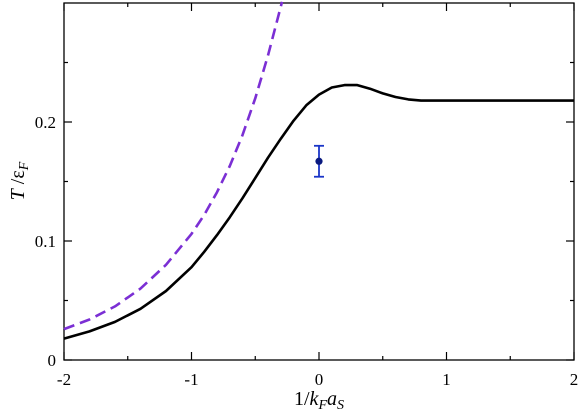 The image size is (581, 415). I want to click on x-tick-label: 1, so click(446, 379).